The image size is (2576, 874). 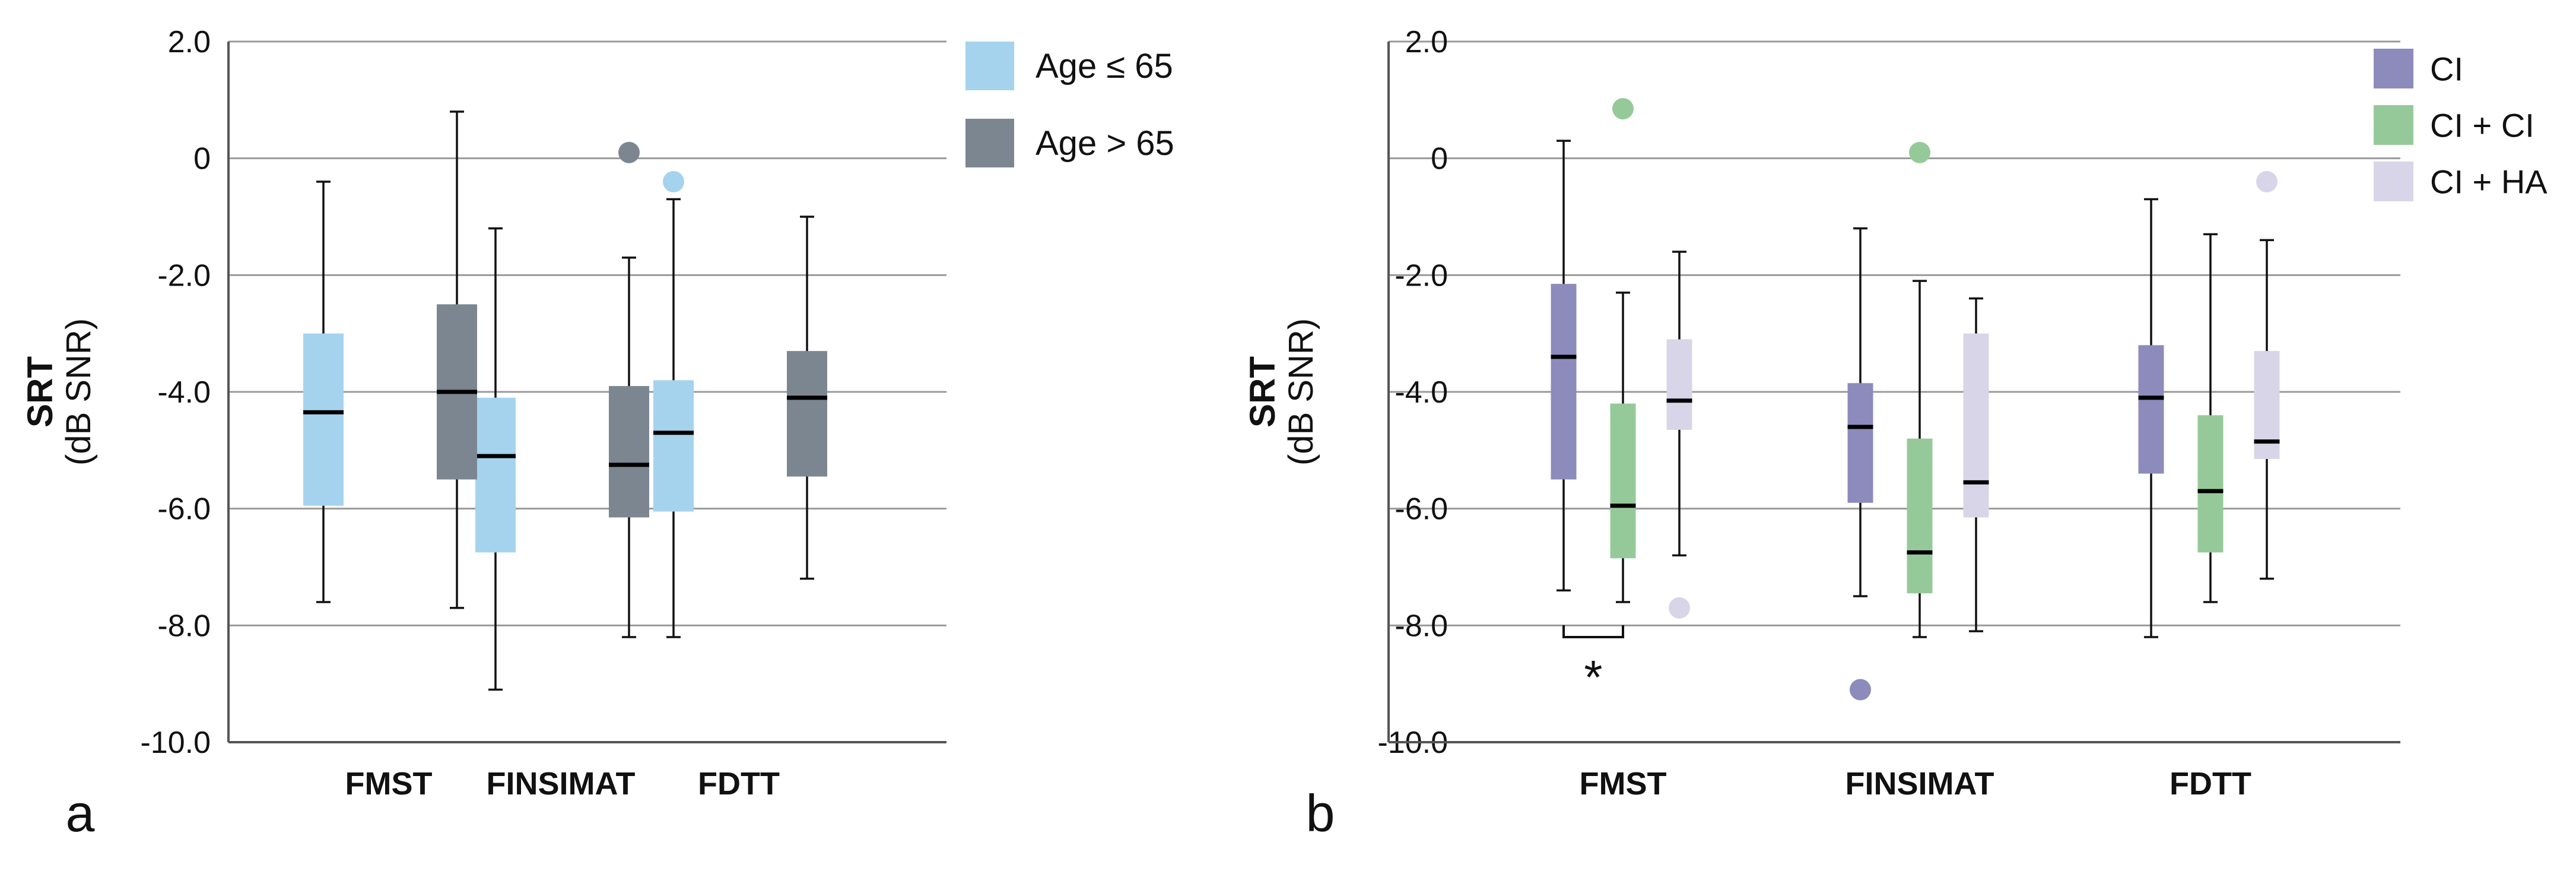 What do you see at coordinates (1320, 813) in the screenshot?
I see `panel-label: b` at bounding box center [1320, 813].